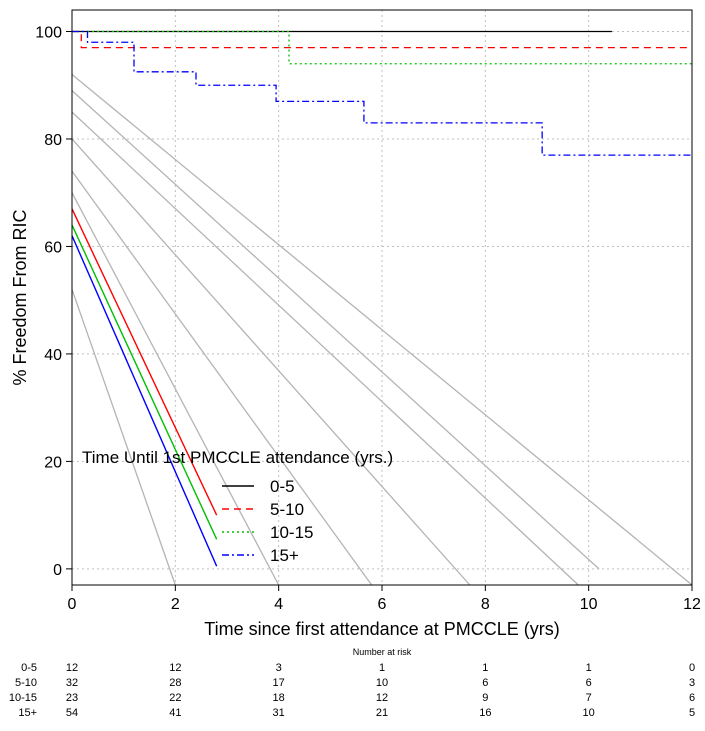 The height and width of the screenshot is (731, 705). What do you see at coordinates (53, 140) in the screenshot?
I see `y-tick-label: 80` at bounding box center [53, 140].